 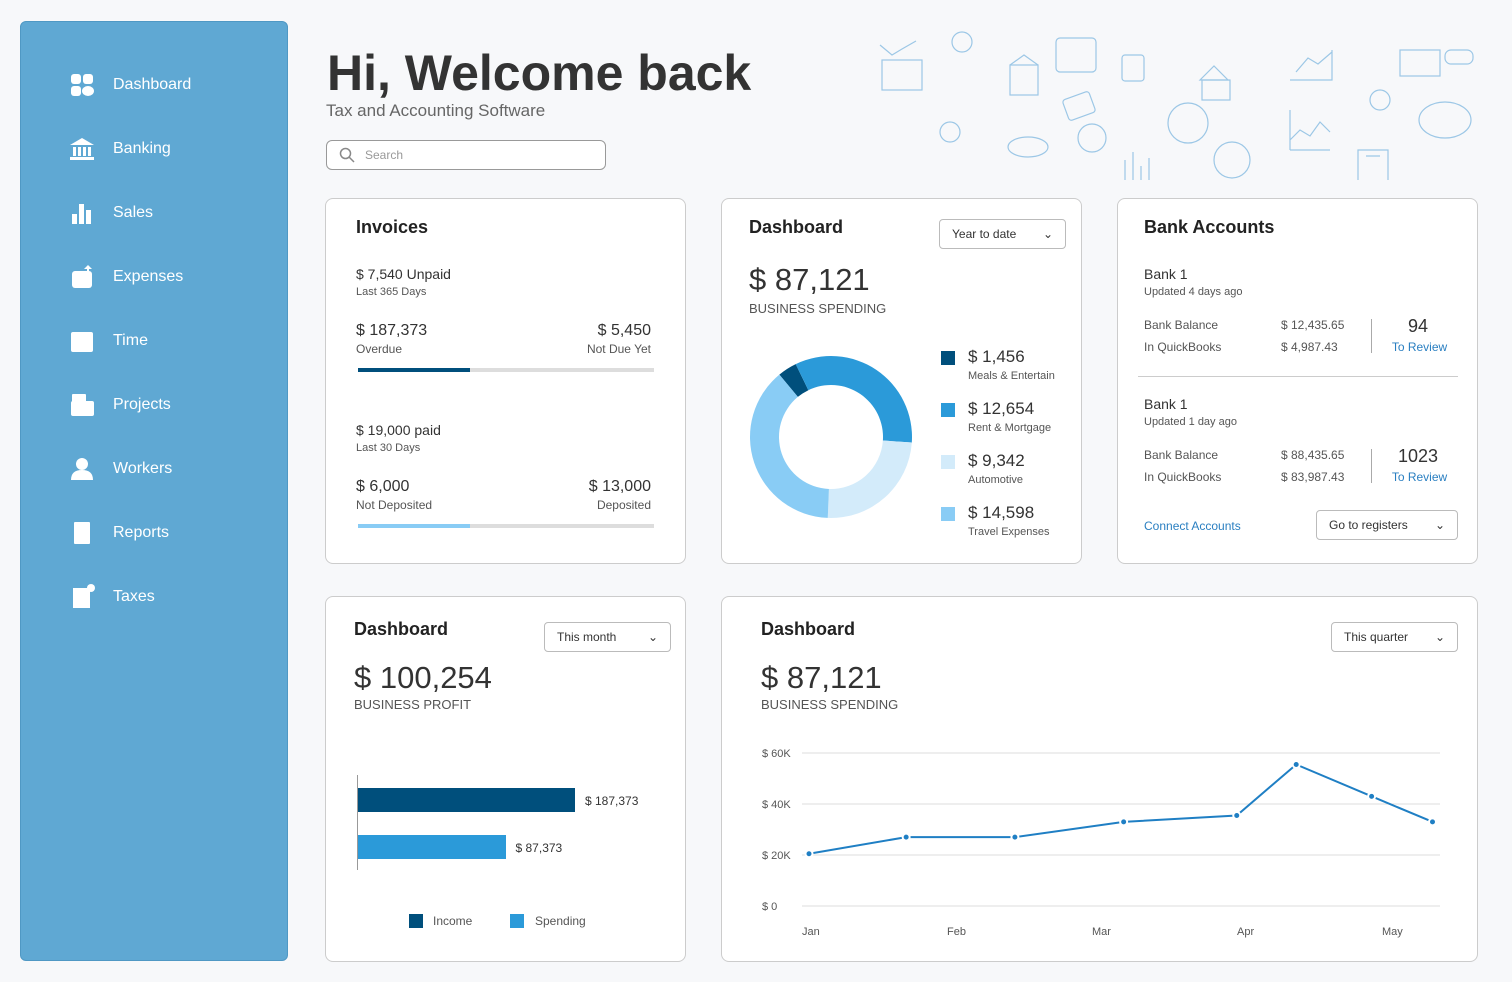 I want to click on folder-icon, so click(x=82, y=405).